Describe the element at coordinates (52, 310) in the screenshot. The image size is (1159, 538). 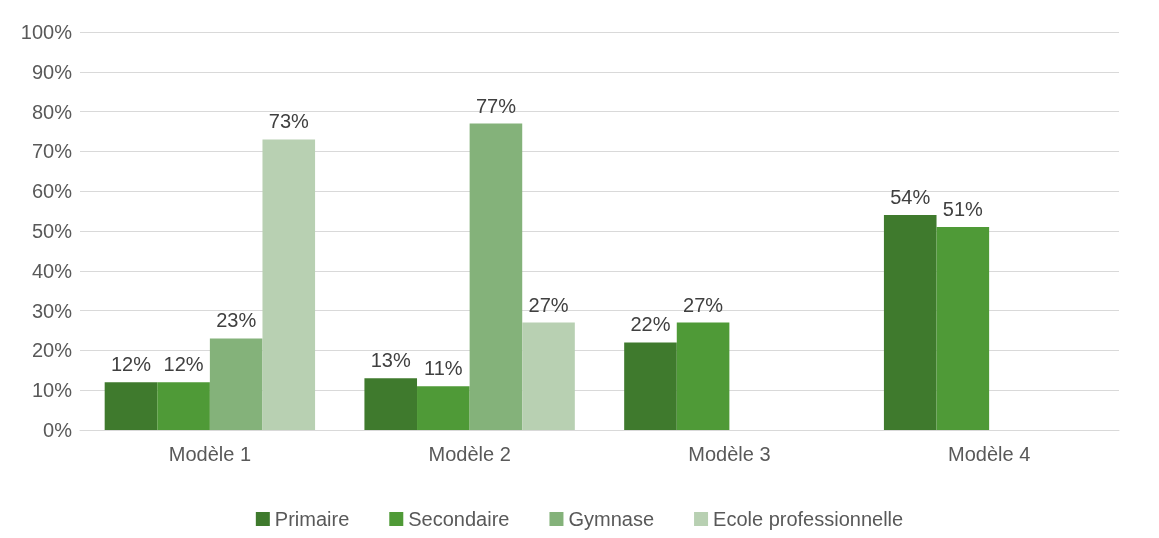
I see `y-tick-label: 30%` at that location.